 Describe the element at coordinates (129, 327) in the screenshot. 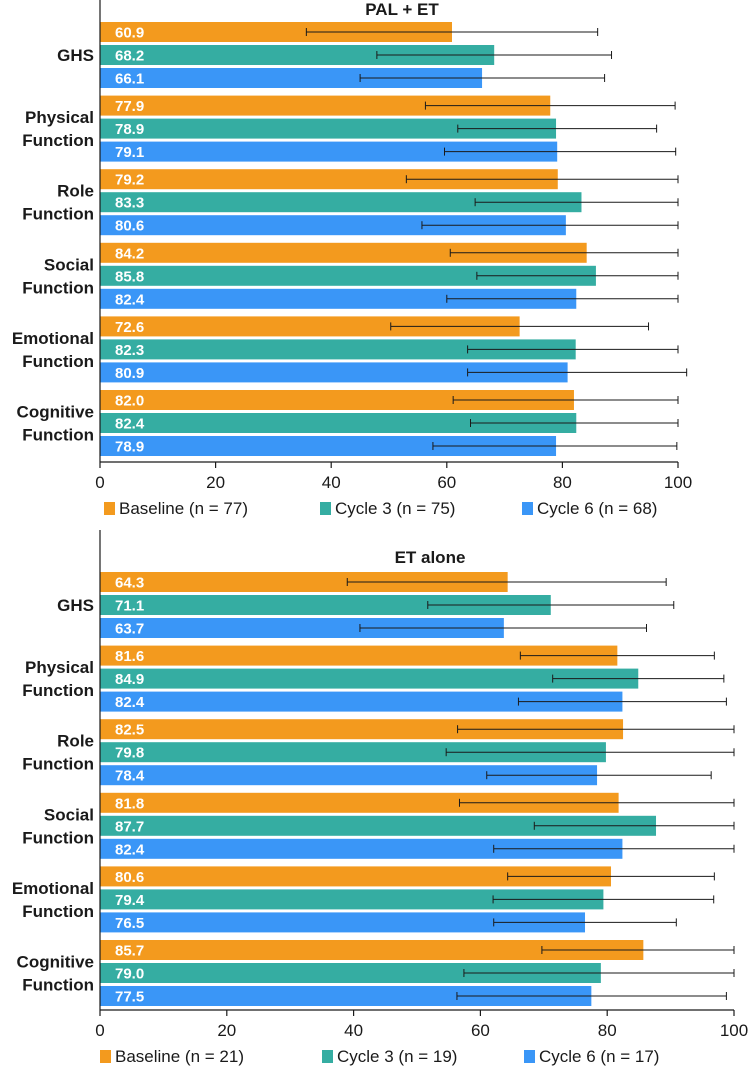

I see `bar-value-label: 72.6` at that location.